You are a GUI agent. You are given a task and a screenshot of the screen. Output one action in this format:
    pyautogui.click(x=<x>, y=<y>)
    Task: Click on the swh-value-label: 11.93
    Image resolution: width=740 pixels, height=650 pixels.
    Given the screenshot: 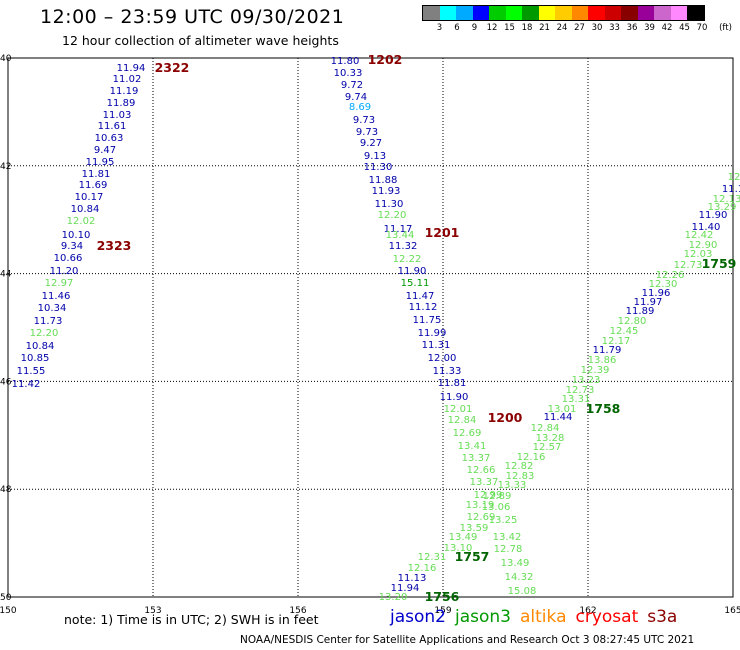 What is the action you would take?
    pyautogui.click(x=386, y=191)
    